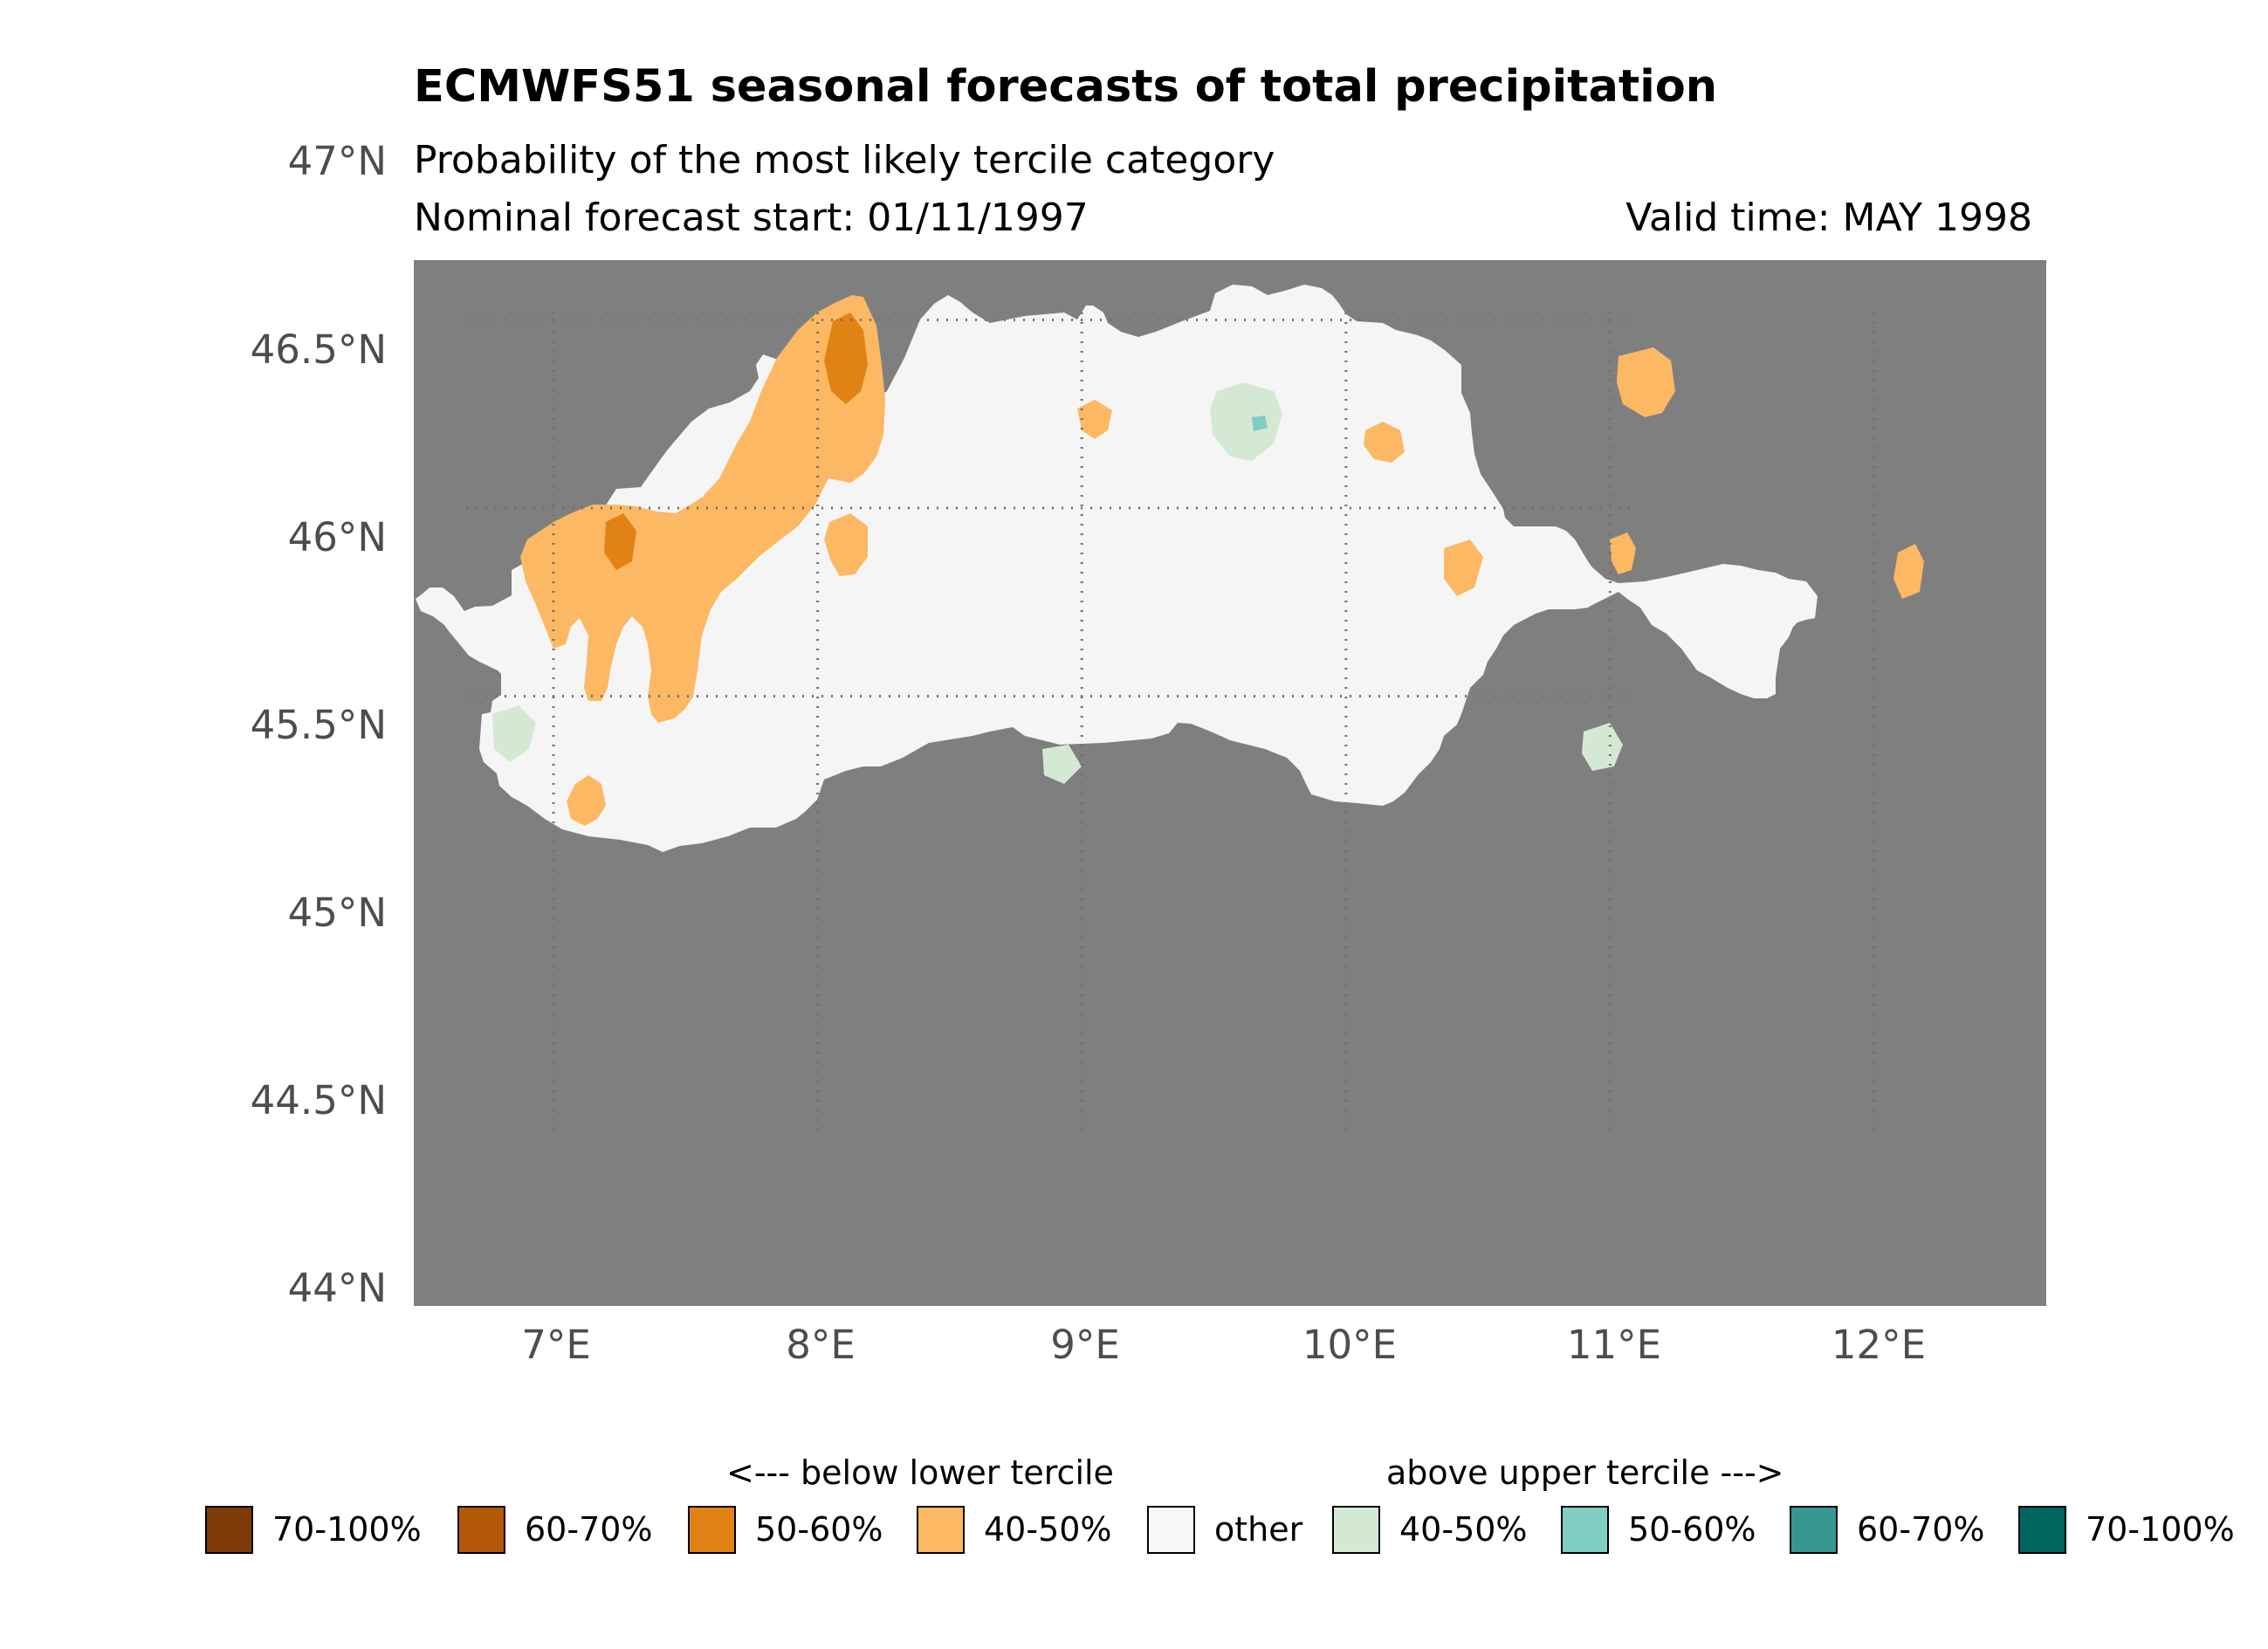  I want to click on valid-time-label: Valid time: MAY 1998, so click(1829, 218).